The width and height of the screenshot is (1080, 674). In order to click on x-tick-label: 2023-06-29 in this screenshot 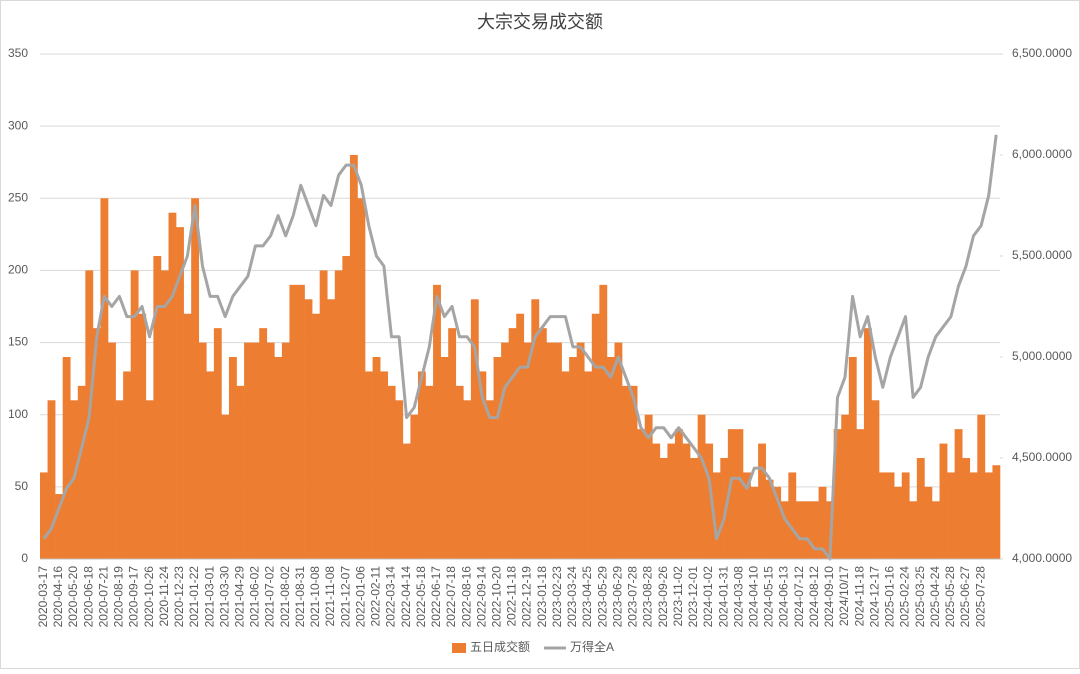, I will do `click(617, 597)`.